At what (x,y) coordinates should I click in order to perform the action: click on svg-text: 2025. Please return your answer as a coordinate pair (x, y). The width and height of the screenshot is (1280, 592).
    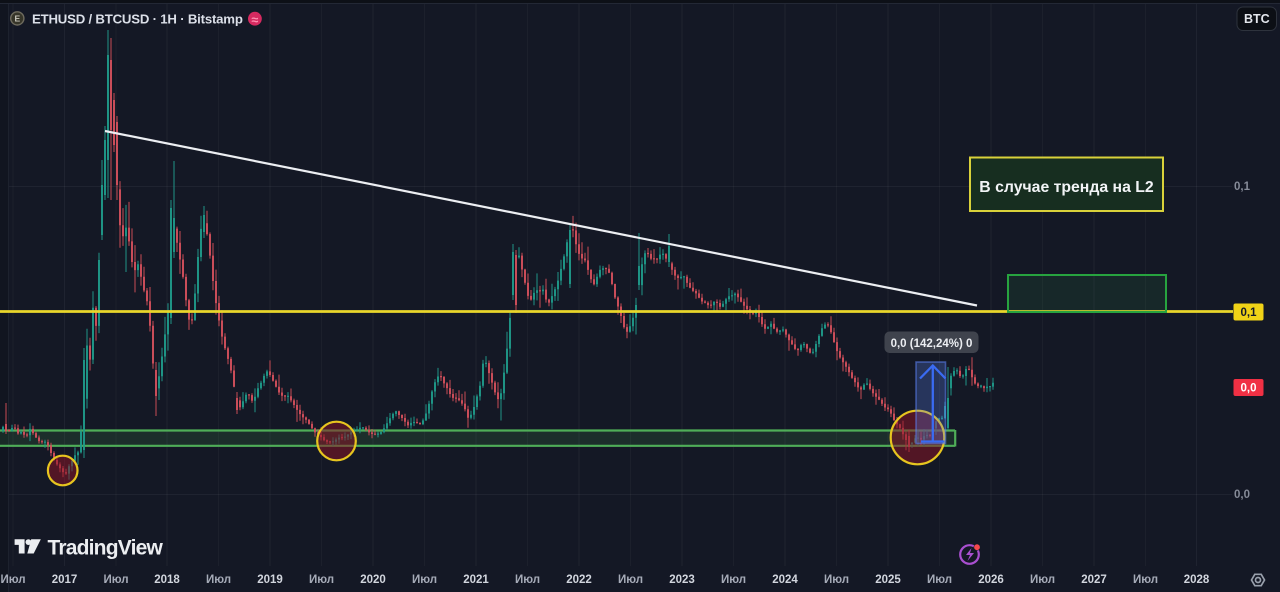
    Looking at the image, I should click on (888, 580).